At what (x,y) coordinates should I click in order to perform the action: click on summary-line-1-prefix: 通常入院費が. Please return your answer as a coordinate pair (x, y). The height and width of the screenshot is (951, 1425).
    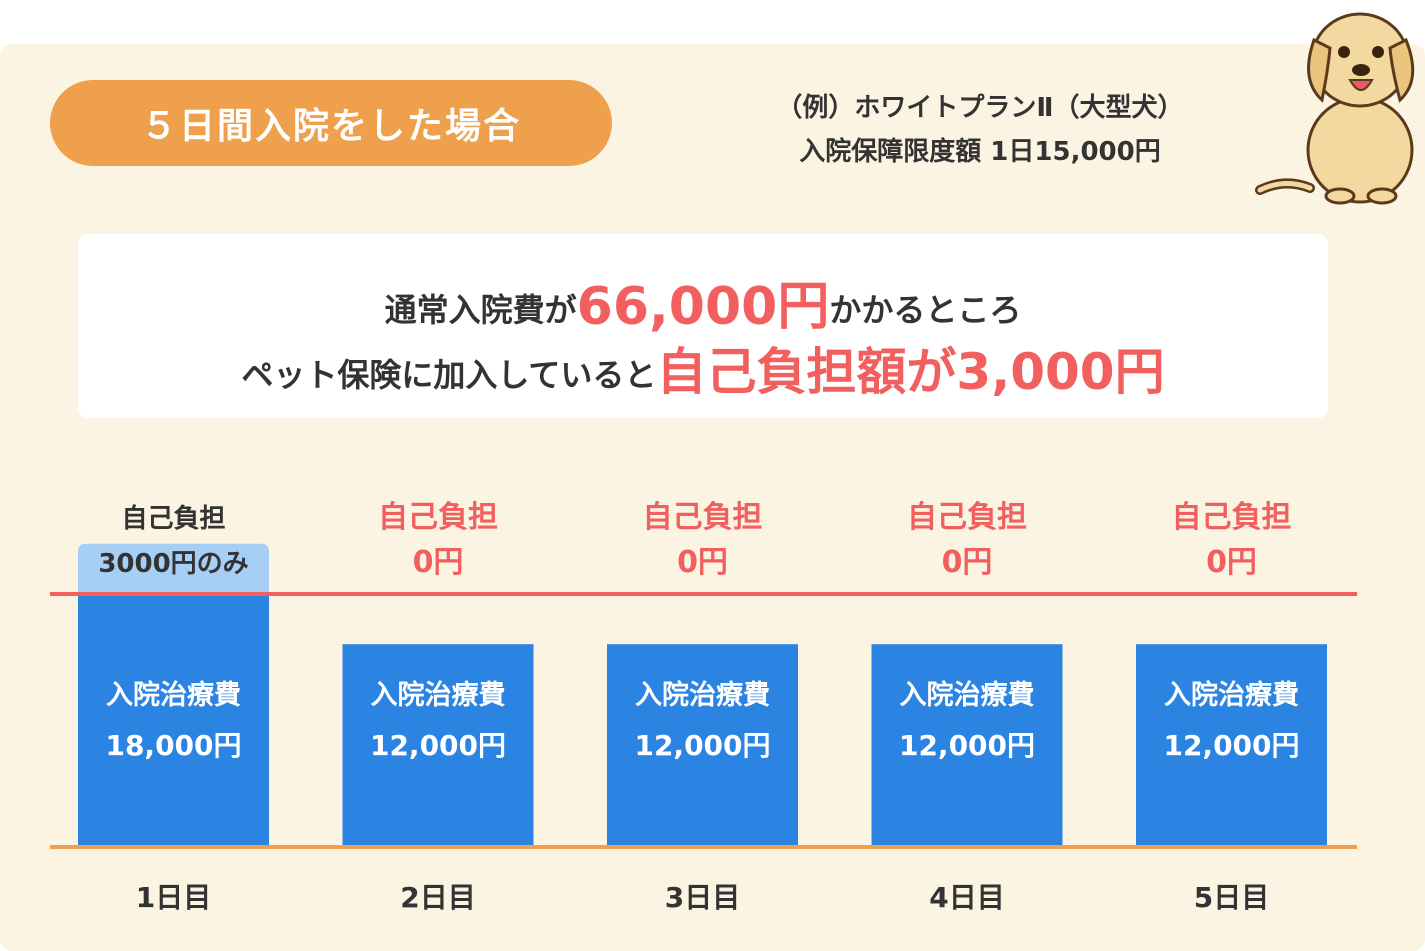
    Looking at the image, I should click on (480, 310).